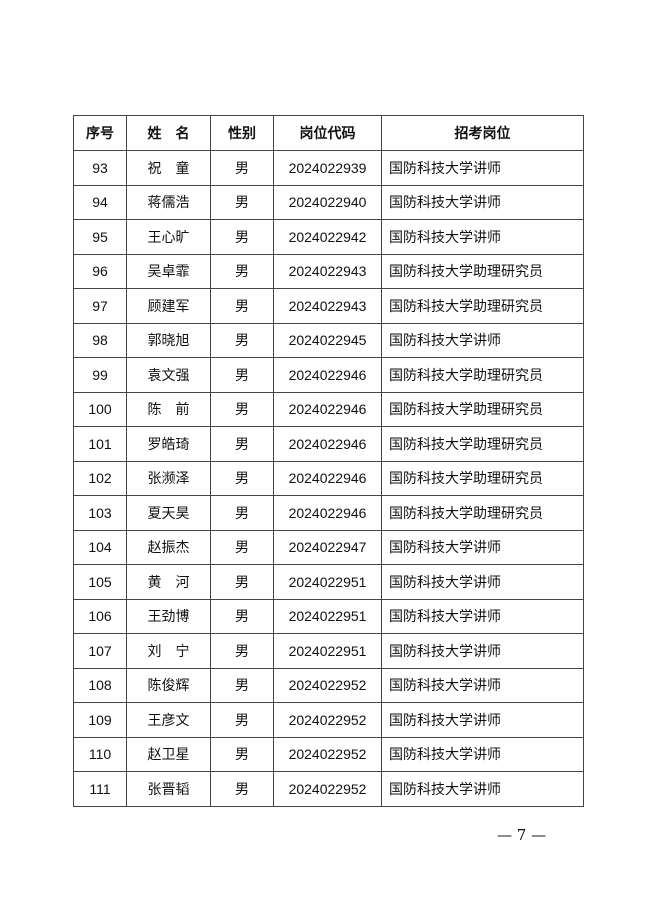  Describe the element at coordinates (328, 202) in the screenshot. I see `table-row: 94 蒋儒浩男 2024022940 国防科技大学讲师` at that location.